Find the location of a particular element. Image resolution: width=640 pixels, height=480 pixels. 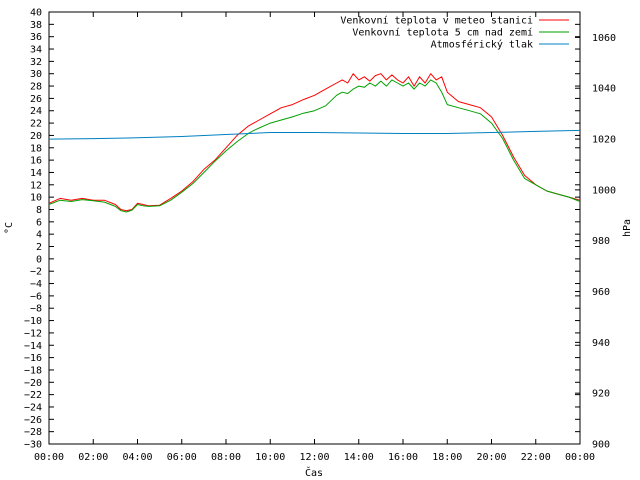

y-tick-label: −26 is located at coordinates (33, 420).